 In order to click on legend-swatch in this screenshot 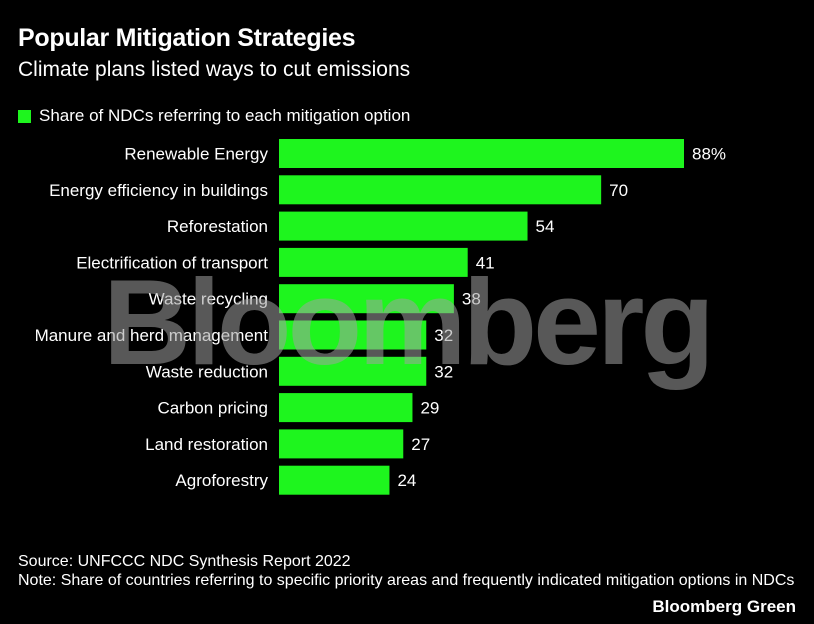, I will do `click(24, 116)`.